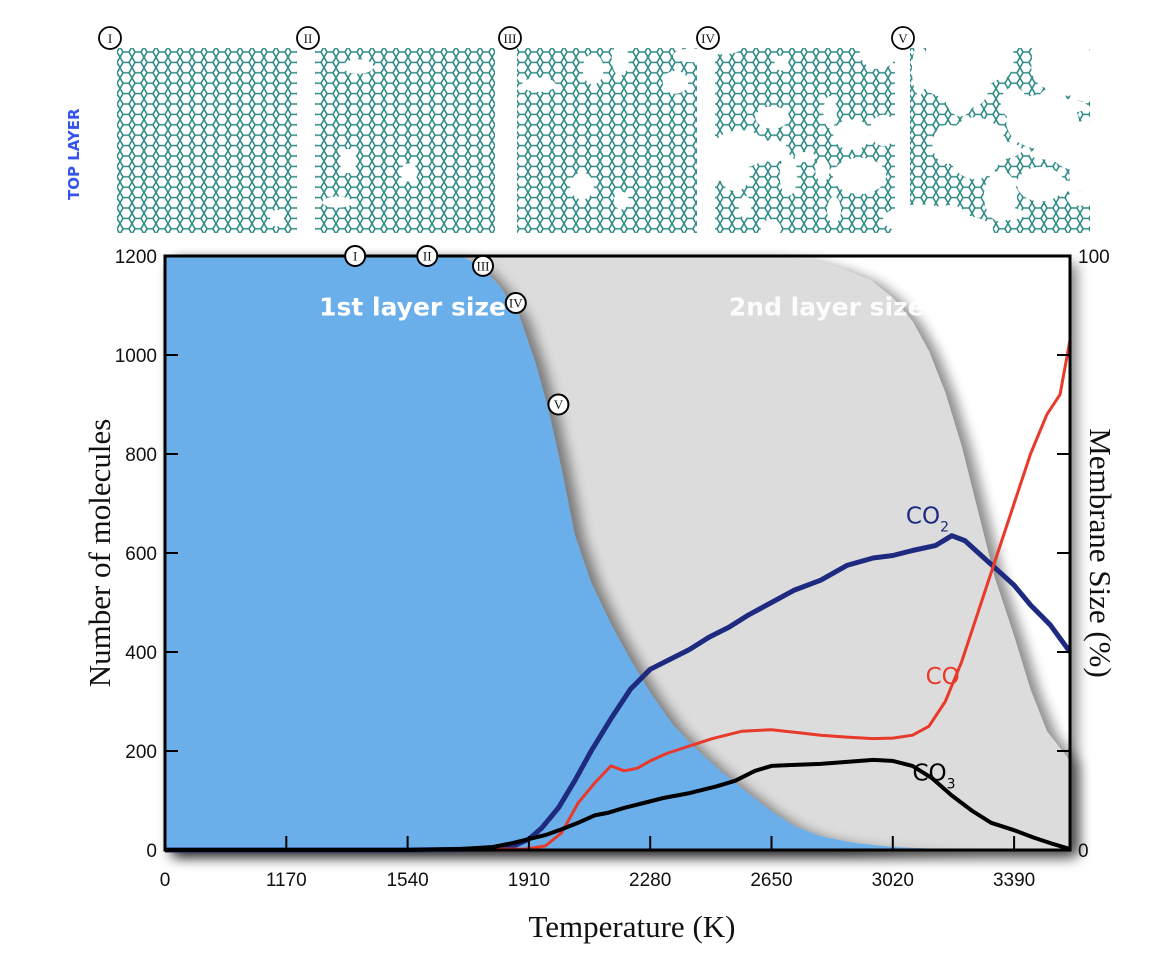  I want to click on region-label: 1st layer size, so click(412, 307).